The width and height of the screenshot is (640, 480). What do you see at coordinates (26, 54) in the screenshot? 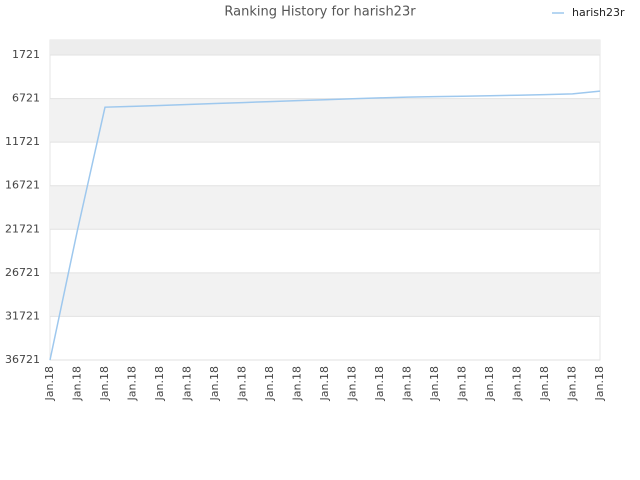
I see `y-tick-label: 1721` at bounding box center [26, 54].